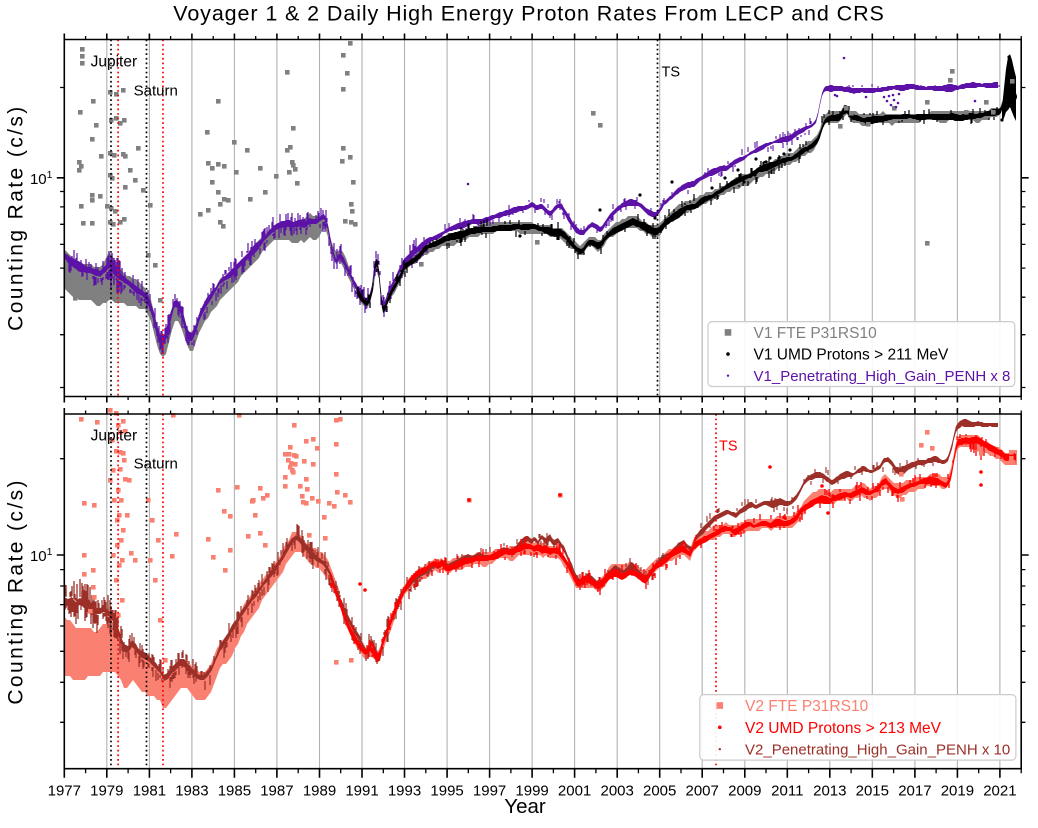  I want to click on svg-text:V1_Penetrating_High_Gain_PENH: V1_Penetrating_High_Gain_PENH x 8, so click(882, 376).